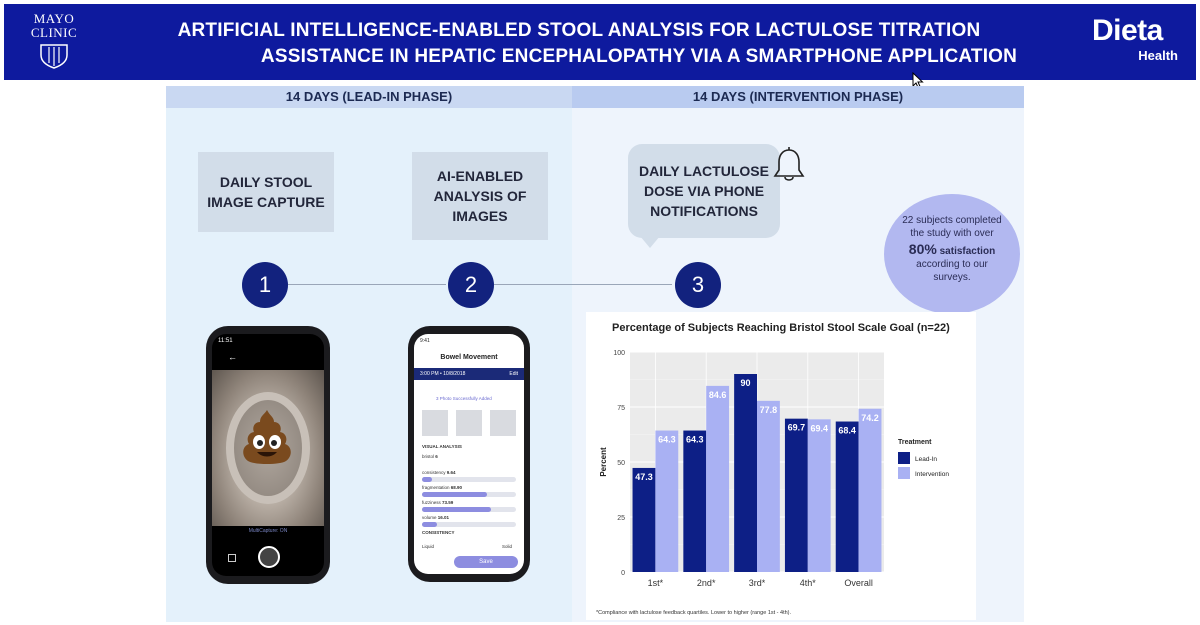  What do you see at coordinates (469, 357) in the screenshot?
I see `bowel-movement-title: Bowel Movement` at bounding box center [469, 357].